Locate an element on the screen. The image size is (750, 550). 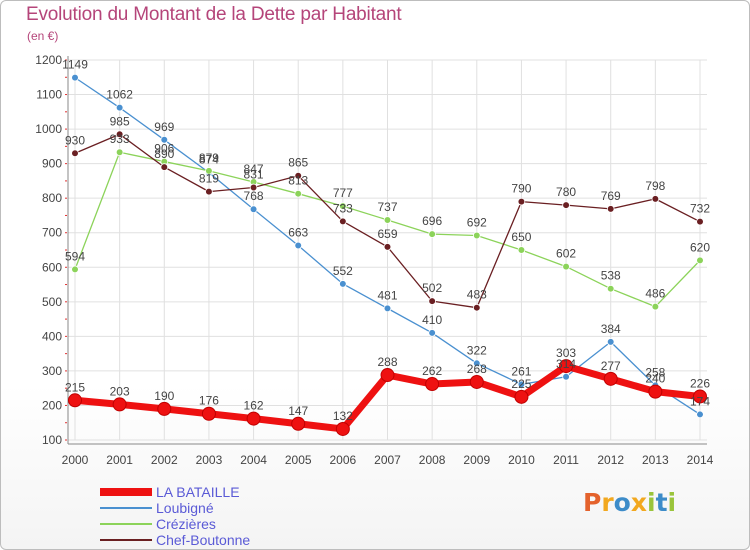
x-tick-label: 2013 is located at coordinates (655, 460).